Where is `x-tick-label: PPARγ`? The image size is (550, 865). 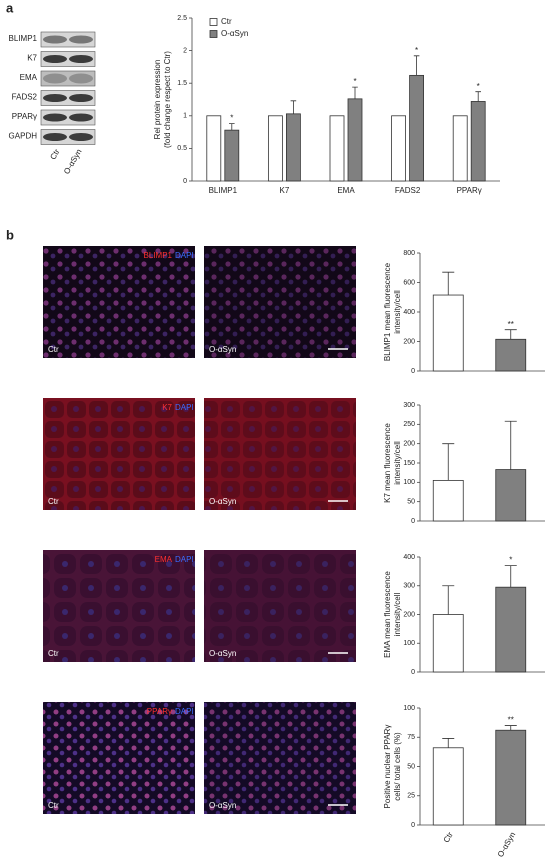
x-tick-label: PPARγ is located at coordinates (469, 190).